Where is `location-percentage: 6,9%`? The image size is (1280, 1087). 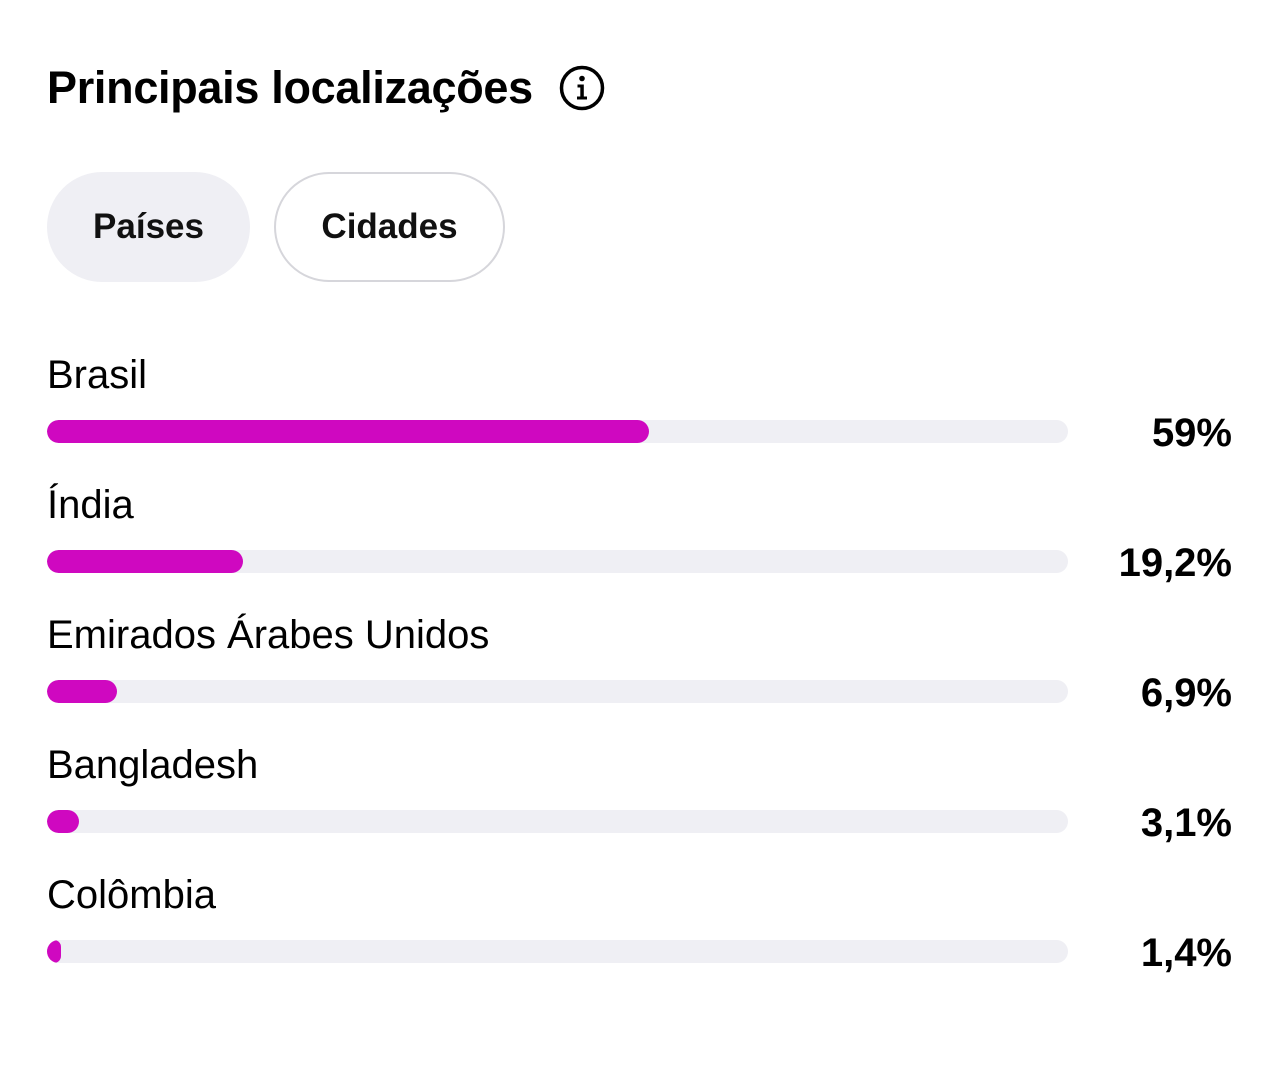
location-percentage: 6,9% is located at coordinates (1186, 693).